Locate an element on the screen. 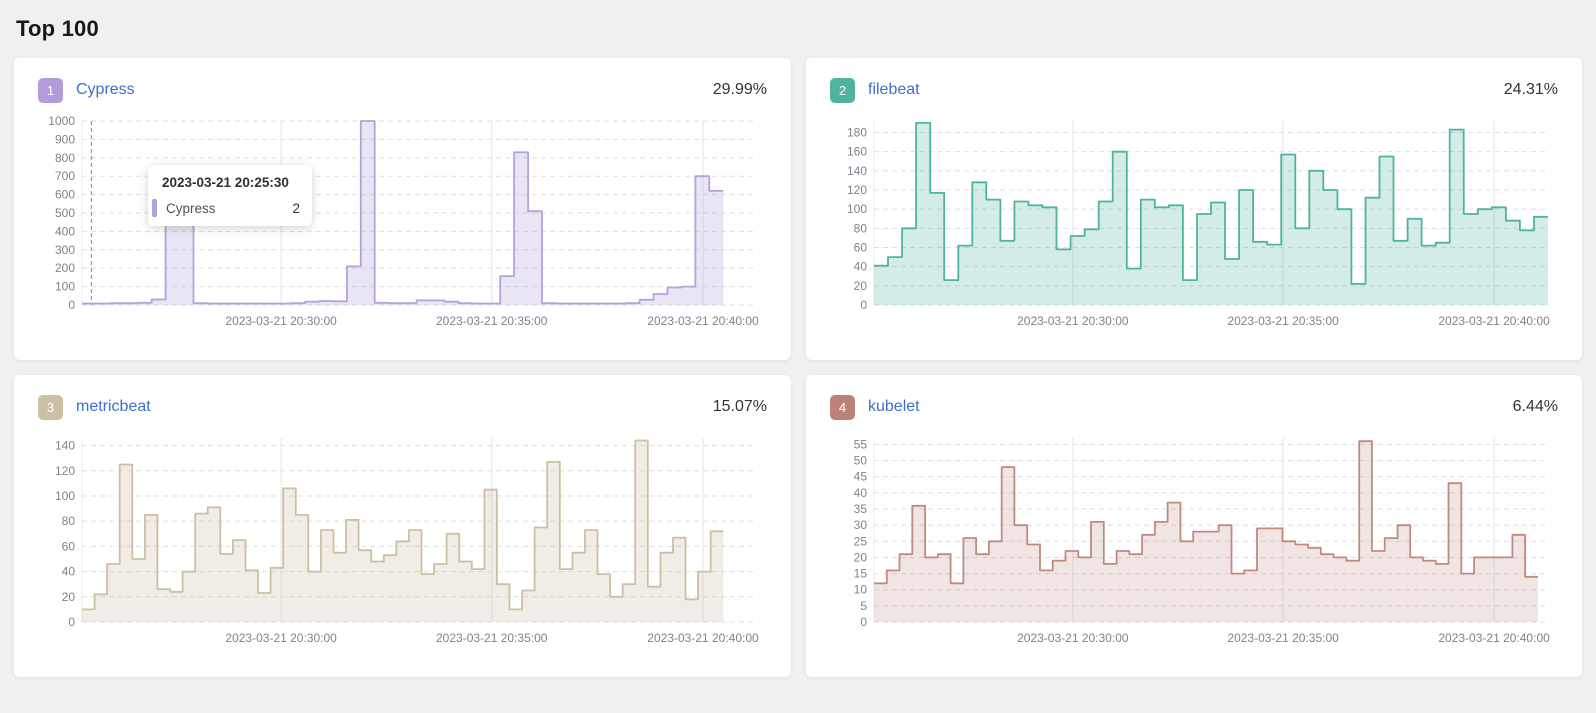 This screenshot has height=713, width=1596. series-marker is located at coordinates (154, 208).